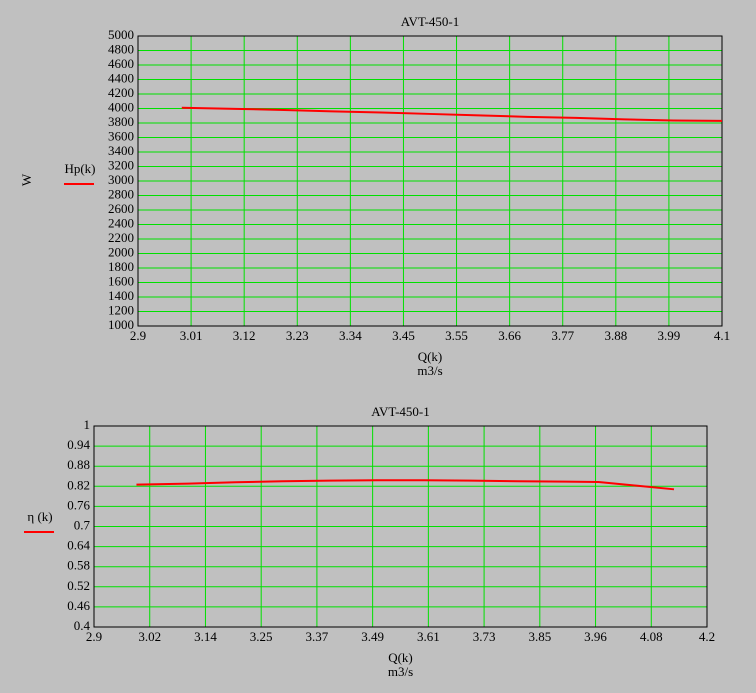 This screenshot has width=756, height=693. Describe the element at coordinates (317, 636) in the screenshot. I see `x-tick-label: 3.37` at that location.